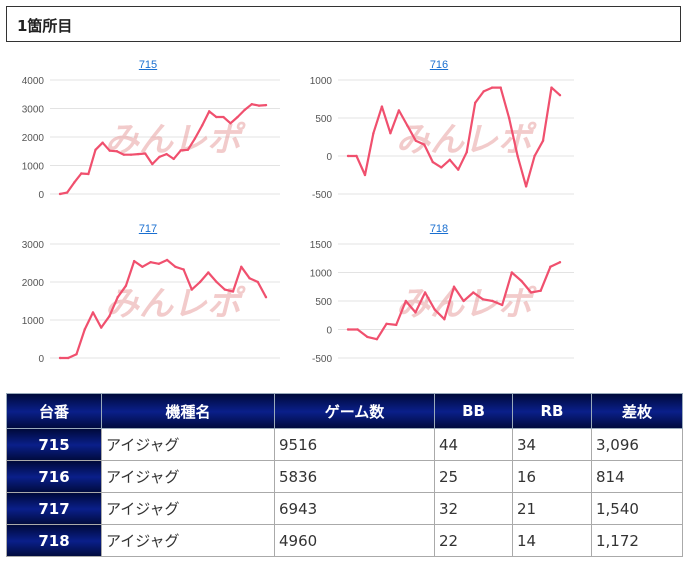 This screenshot has width=689, height=563. What do you see at coordinates (637, 476) in the screenshot?
I see `diff-value: 814` at bounding box center [637, 476].